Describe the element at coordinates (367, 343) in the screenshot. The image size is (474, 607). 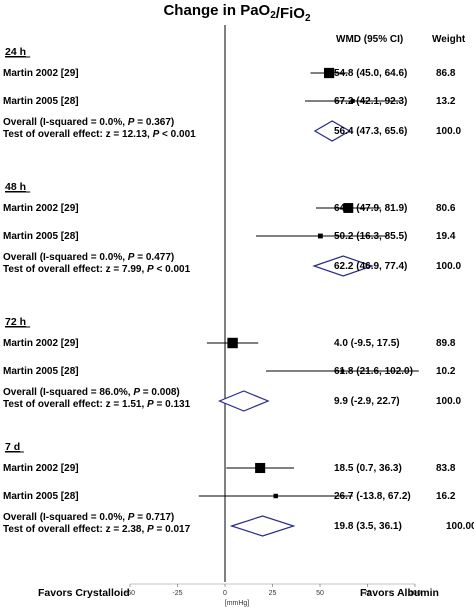
I see `study-ci-value: 4.0 (-9.5, 17.5)` at that location.